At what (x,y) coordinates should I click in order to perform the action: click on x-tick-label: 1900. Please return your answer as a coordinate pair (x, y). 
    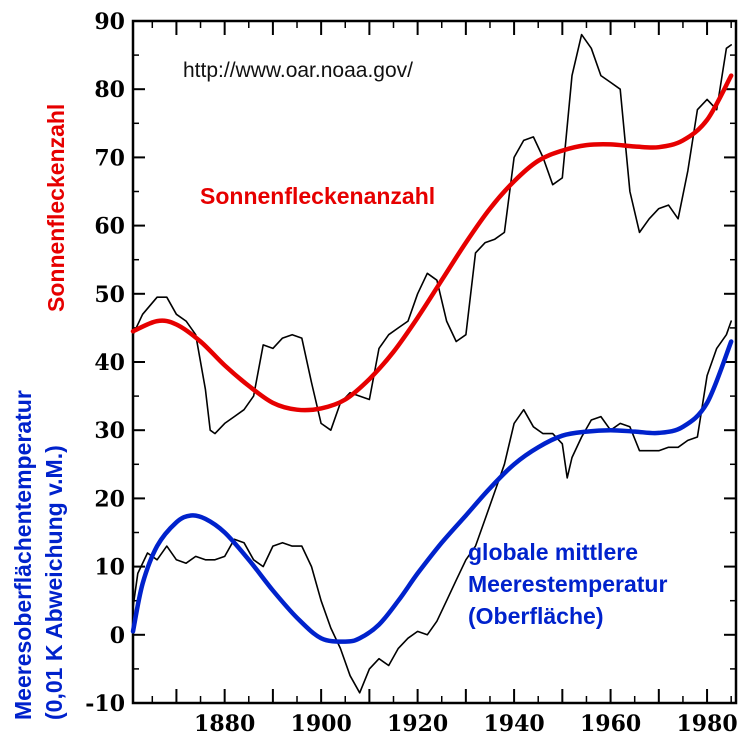
    Looking at the image, I should click on (321, 724).